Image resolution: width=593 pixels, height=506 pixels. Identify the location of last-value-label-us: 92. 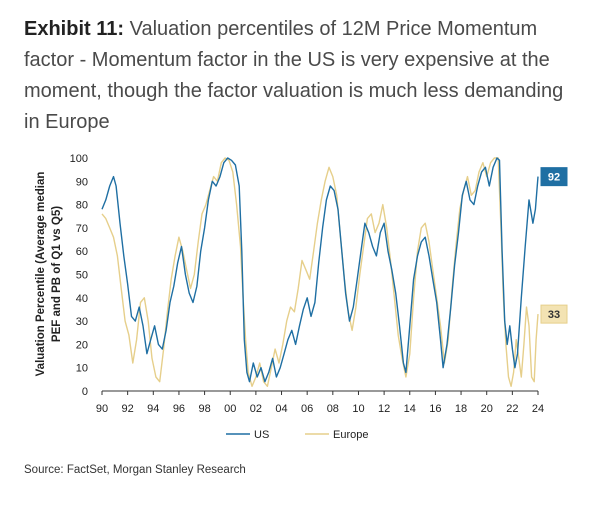
(554, 178).